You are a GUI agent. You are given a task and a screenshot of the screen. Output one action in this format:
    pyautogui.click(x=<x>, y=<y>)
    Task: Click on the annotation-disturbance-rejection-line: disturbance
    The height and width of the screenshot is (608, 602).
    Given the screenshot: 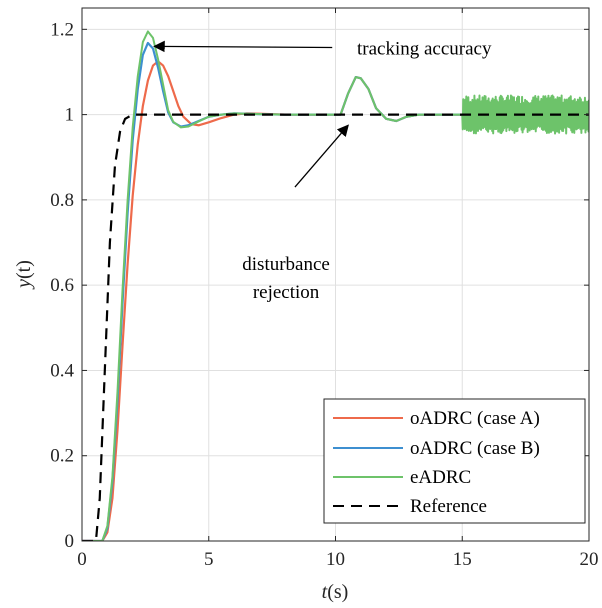 What is the action you would take?
    pyautogui.click(x=286, y=264)
    